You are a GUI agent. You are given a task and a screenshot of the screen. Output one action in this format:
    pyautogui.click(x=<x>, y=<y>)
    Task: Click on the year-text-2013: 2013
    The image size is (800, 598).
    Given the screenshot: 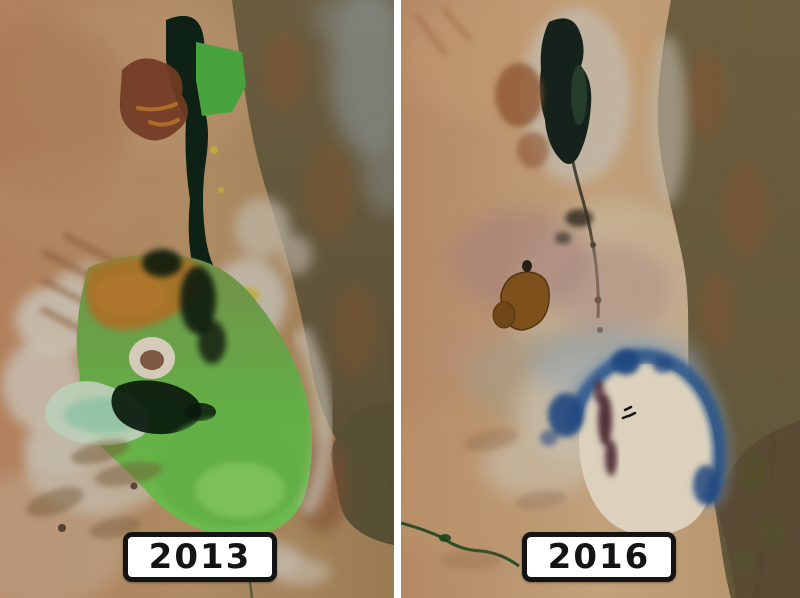 What is the action you would take?
    pyautogui.click(x=200, y=557)
    